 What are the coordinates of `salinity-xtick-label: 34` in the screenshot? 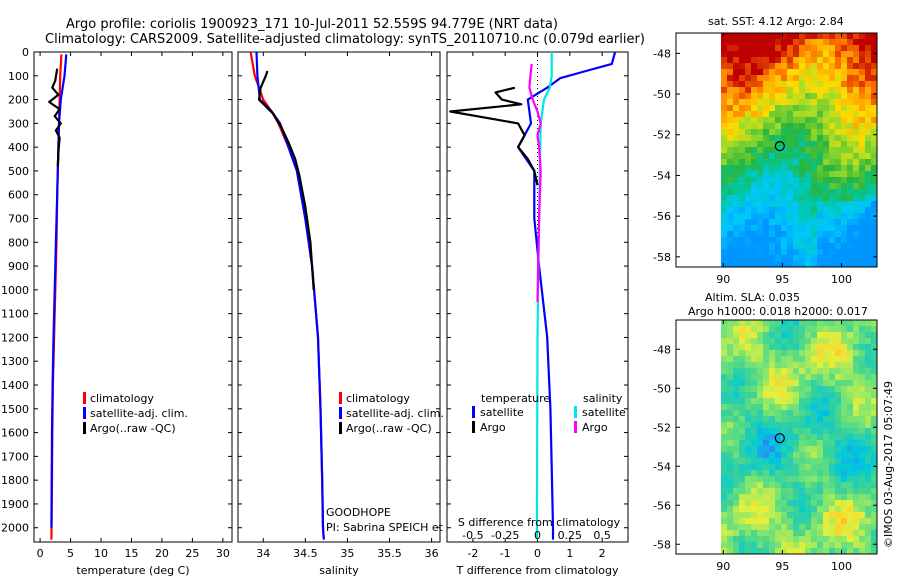 It's located at (263, 553).